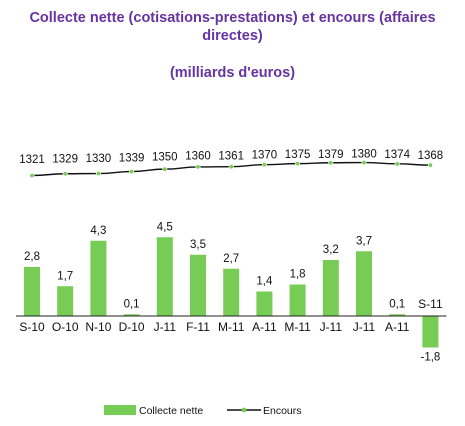  Describe the element at coordinates (265, 156) in the screenshot. I see `encours-value-label-7: 1370` at that location.